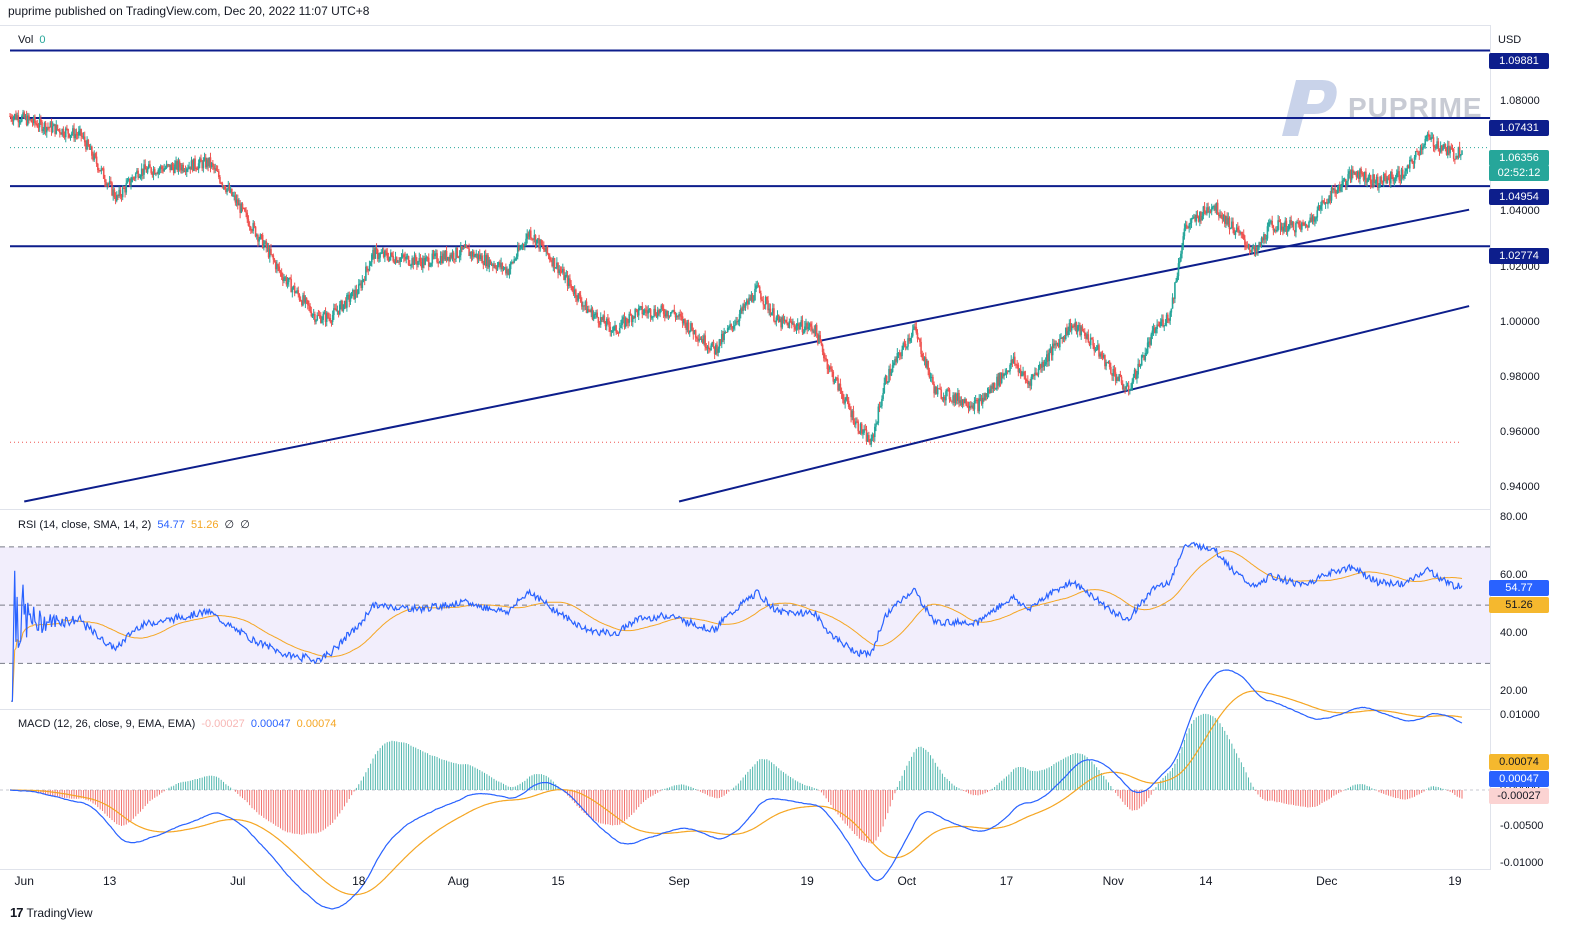 The image size is (1583, 939). Describe the element at coordinates (51, 912) in the screenshot. I see `tradingview-footer: 17 TradingView` at that location.